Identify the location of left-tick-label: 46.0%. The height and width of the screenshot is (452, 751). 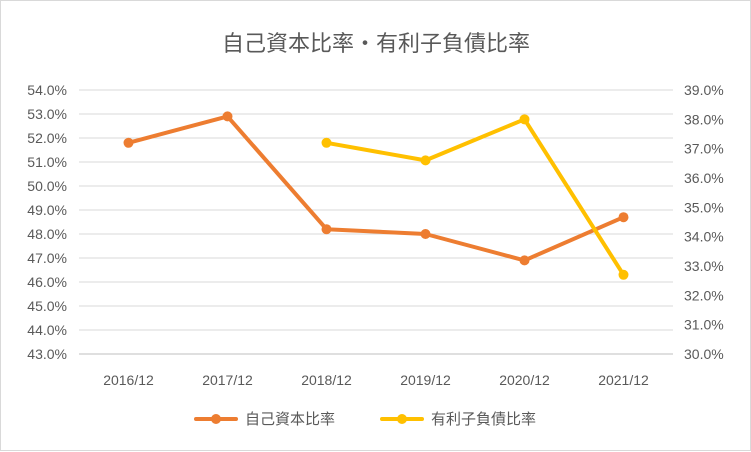
(47, 282).